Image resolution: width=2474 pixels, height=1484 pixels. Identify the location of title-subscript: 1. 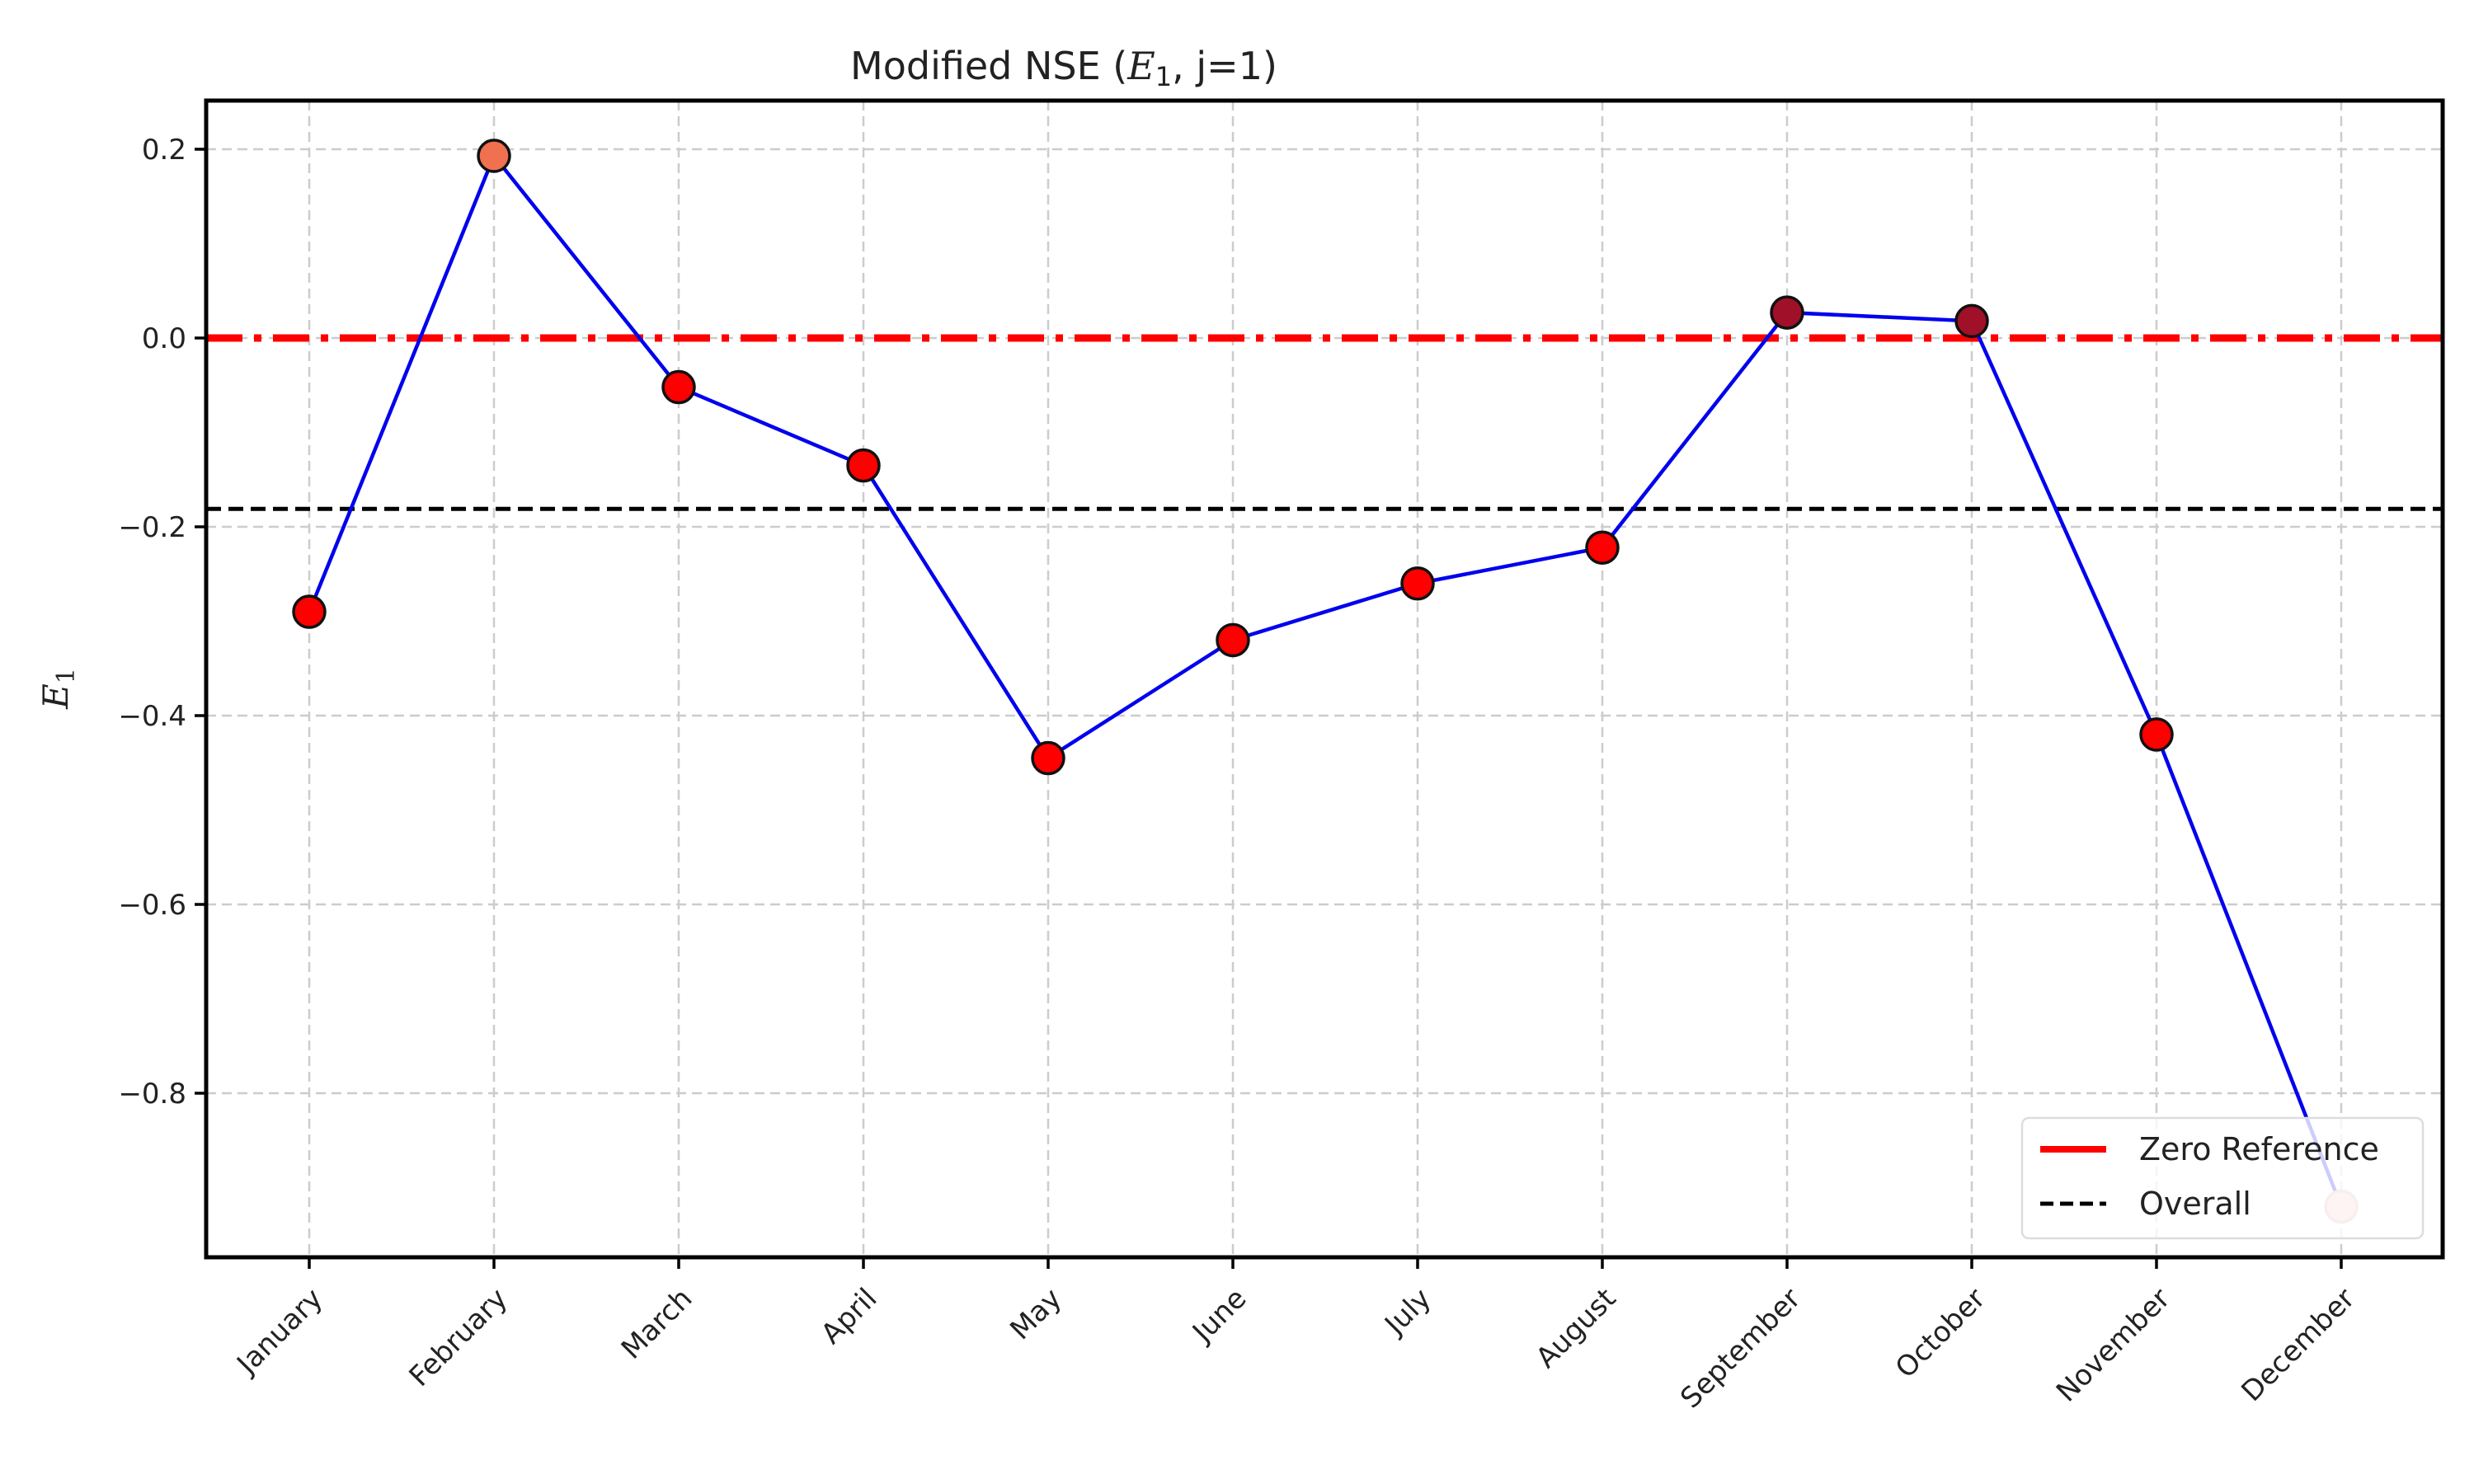
(1163, 76).